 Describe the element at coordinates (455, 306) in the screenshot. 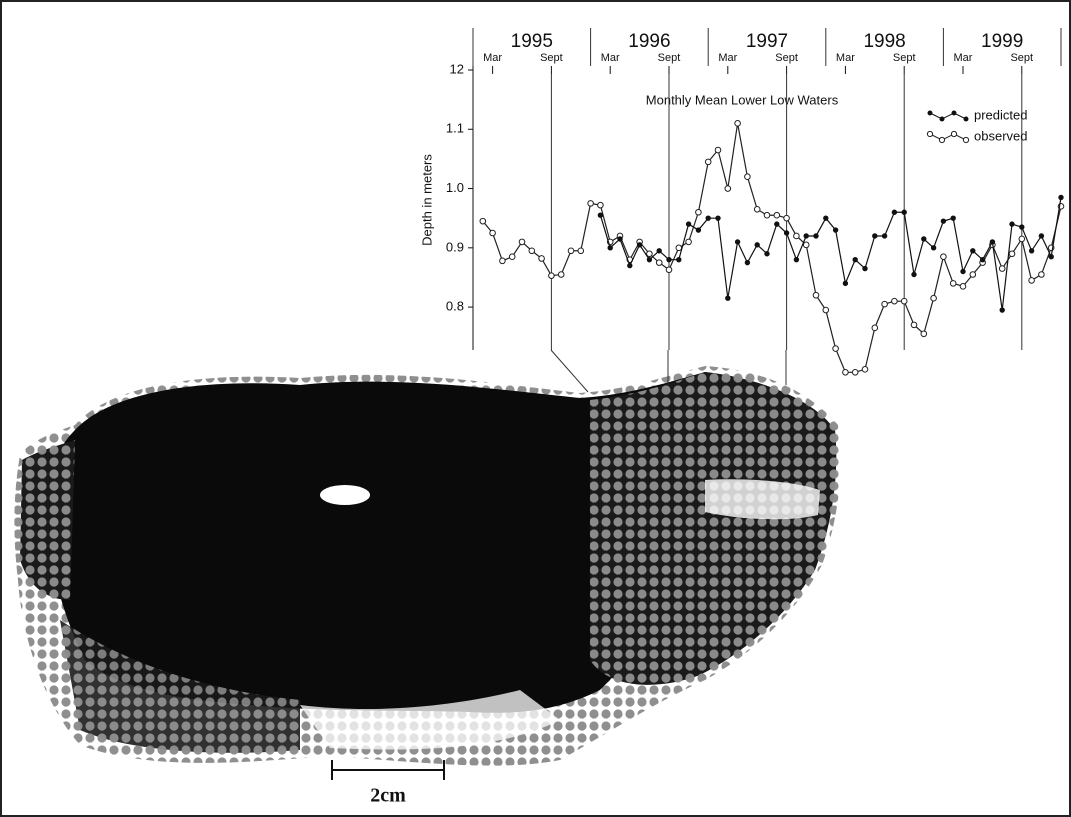

I see `y-tick-label: 0.8` at that location.